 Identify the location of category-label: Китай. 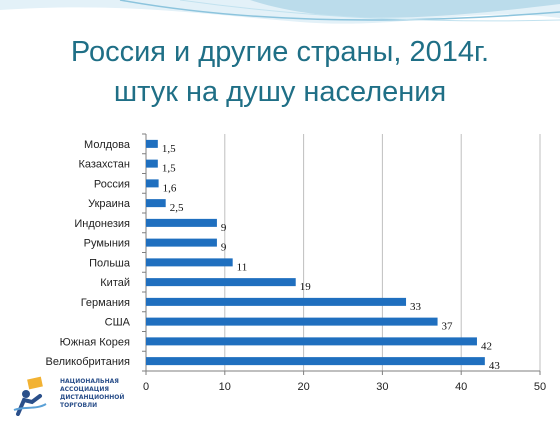
(115, 283).